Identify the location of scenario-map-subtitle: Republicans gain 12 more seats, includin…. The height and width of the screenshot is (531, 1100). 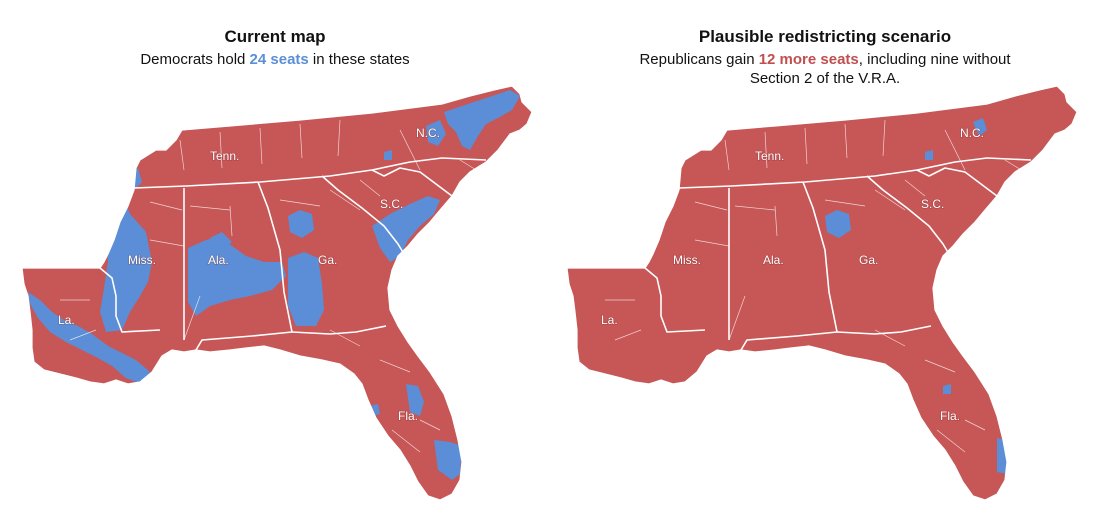
(825, 69).